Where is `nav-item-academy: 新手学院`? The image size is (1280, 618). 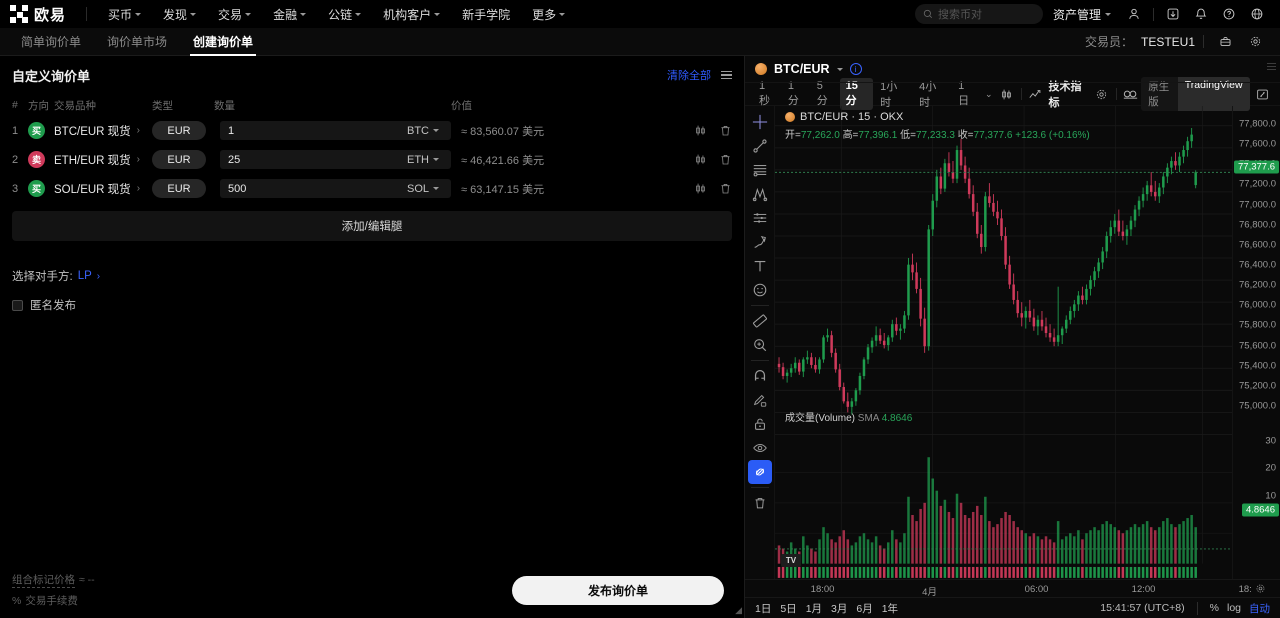
nav-item-academy: 新手学院 is located at coordinates (486, 14).